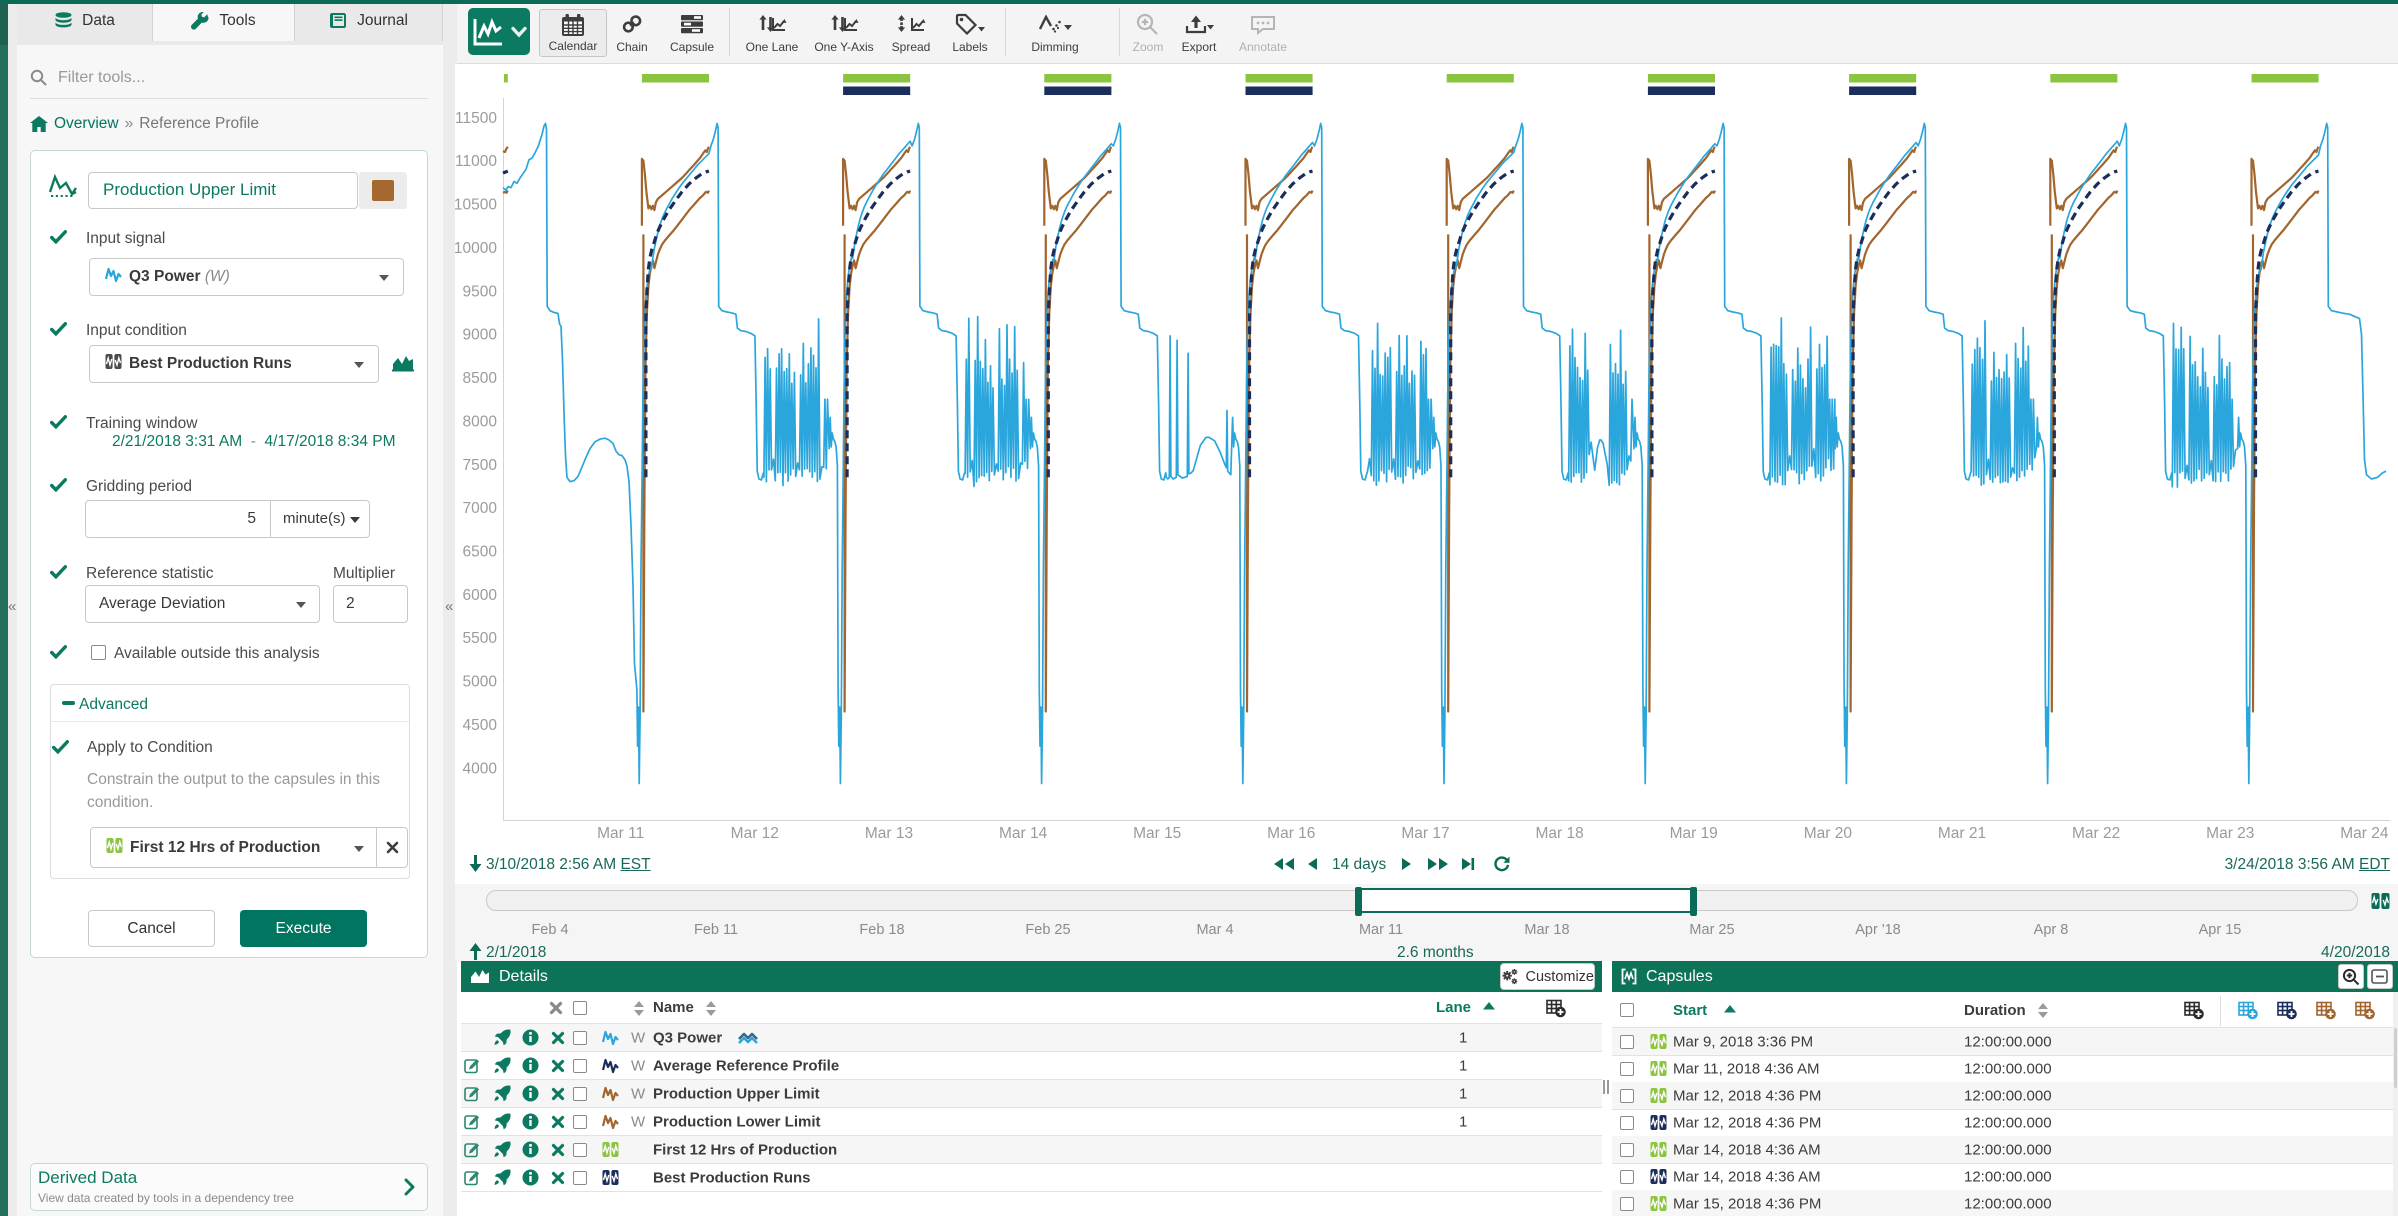 This screenshot has width=2398, height=1216. Describe the element at coordinates (2364, 833) in the screenshot. I see `svg-text: Mar 24` at that location.